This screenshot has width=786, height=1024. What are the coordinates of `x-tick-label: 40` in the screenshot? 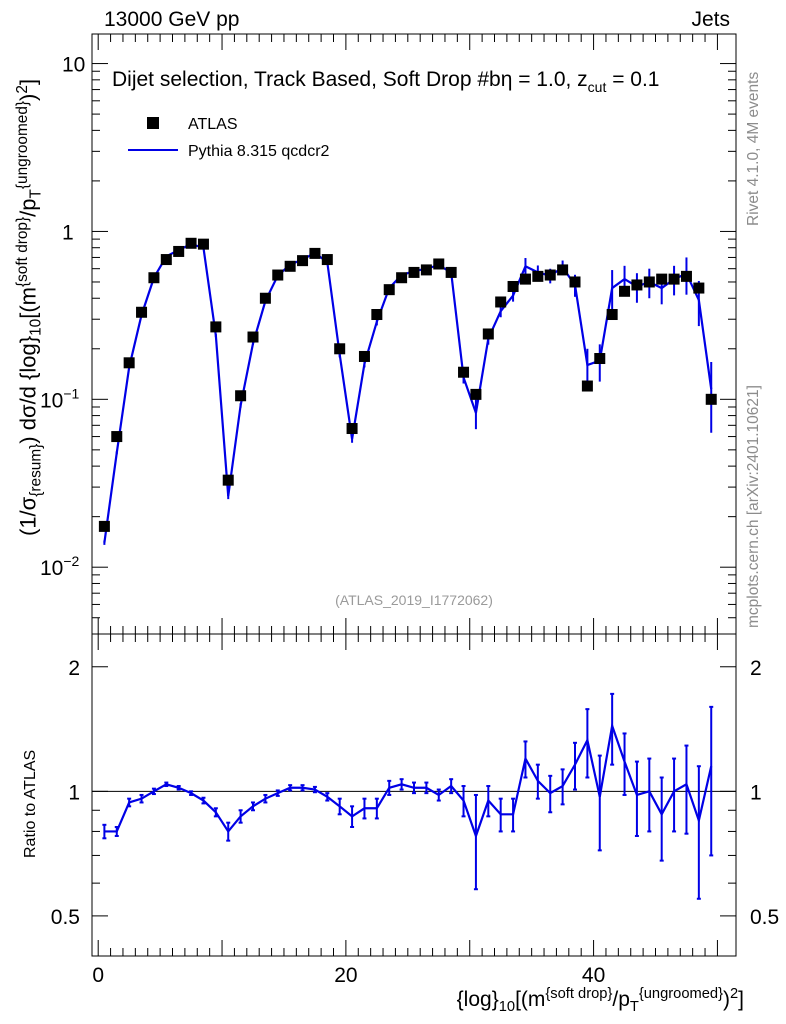 It's located at (593, 975).